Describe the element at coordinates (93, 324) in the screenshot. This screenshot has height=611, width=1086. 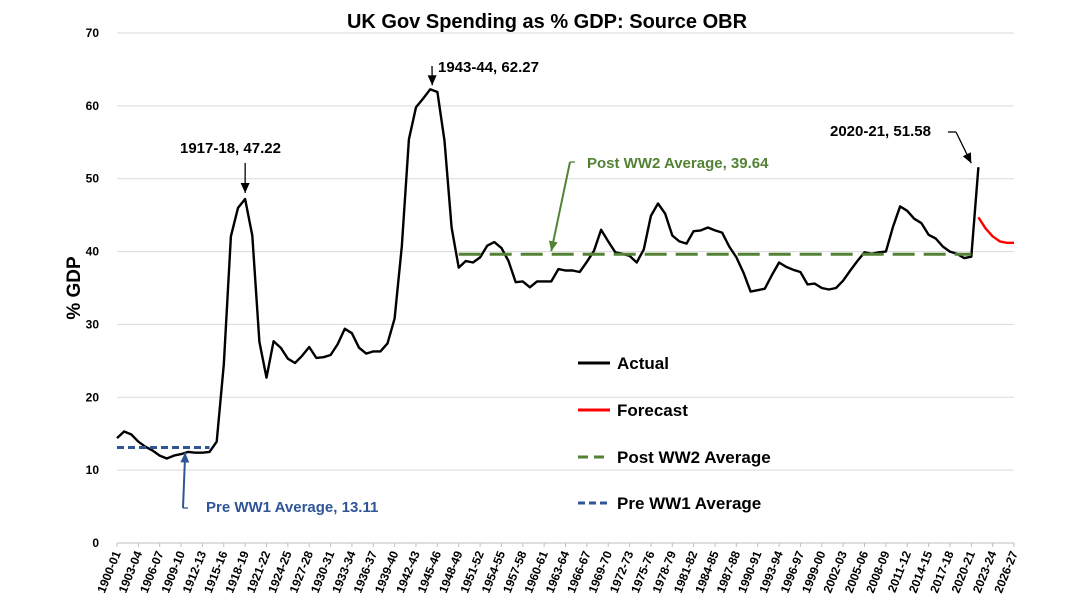
I see `y-tick-label: 30` at that location.